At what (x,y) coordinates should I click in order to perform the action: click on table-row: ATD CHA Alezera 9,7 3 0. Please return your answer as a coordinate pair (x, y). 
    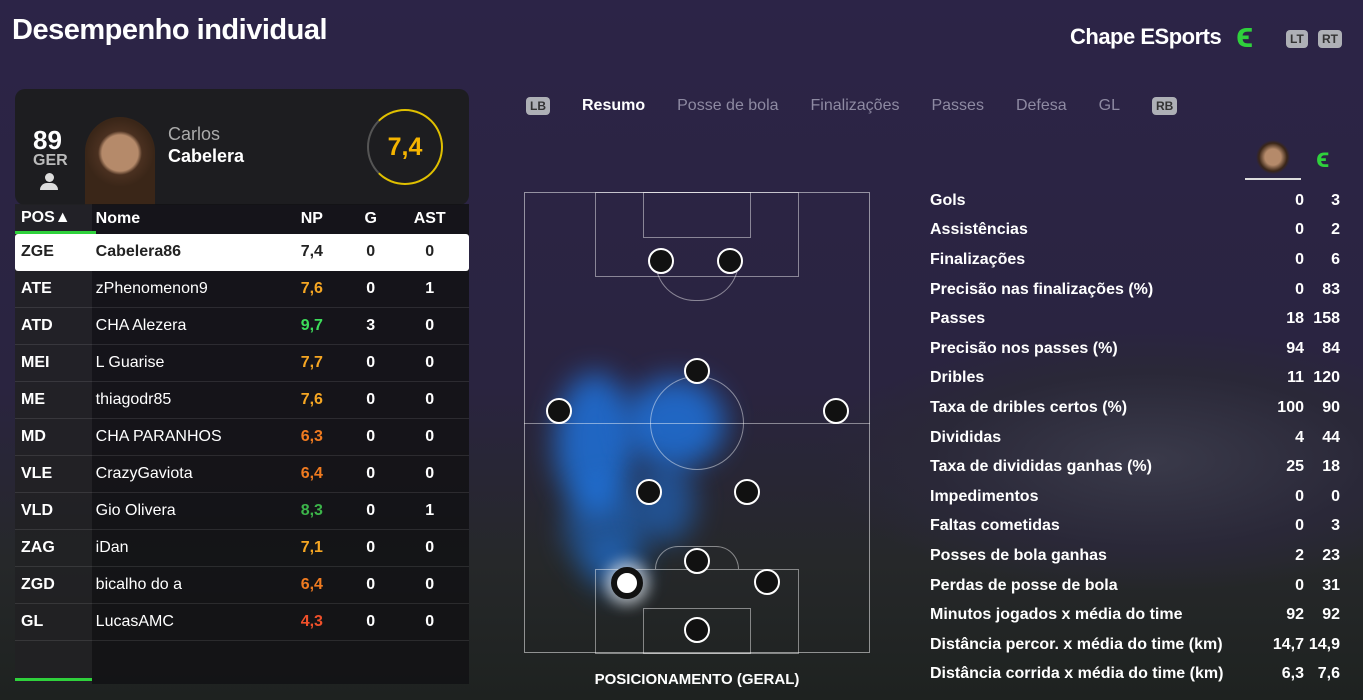
    Looking at the image, I should click on (242, 326).